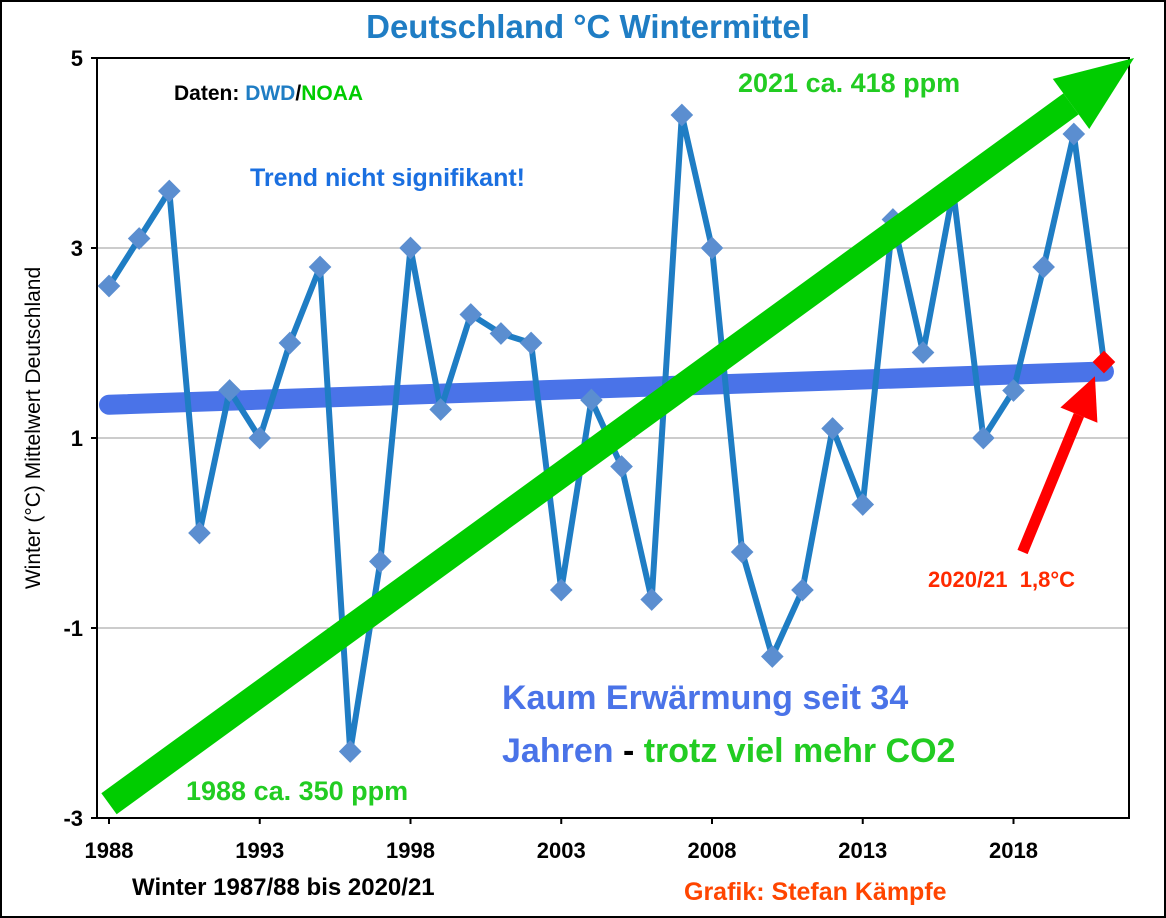  I want to click on x-axis-label: Winter 1987/88 bis 2020/21, so click(283, 887).